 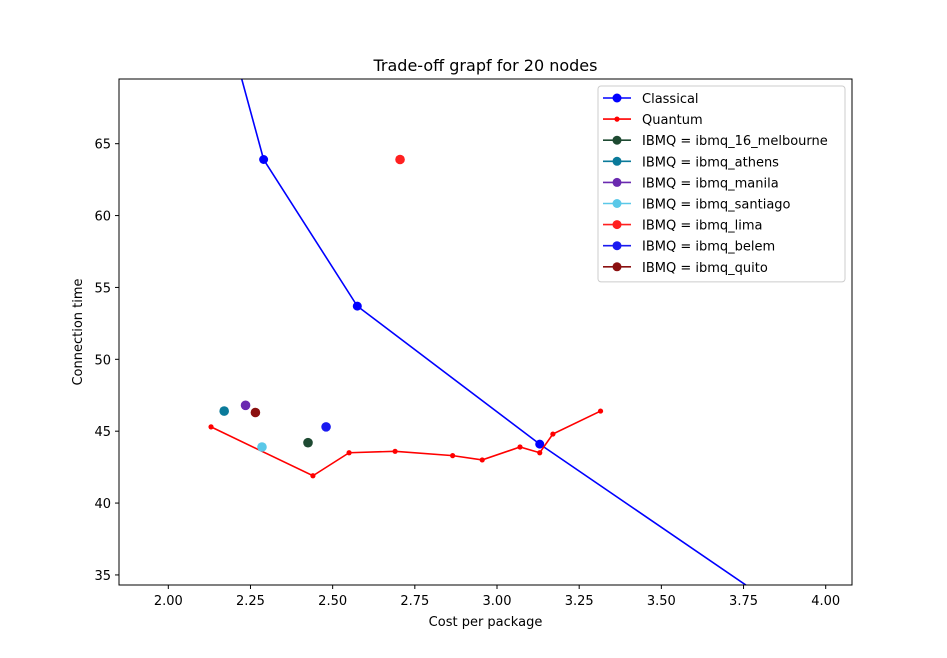 I want to click on y-tick-label: 35, so click(x=102, y=576).